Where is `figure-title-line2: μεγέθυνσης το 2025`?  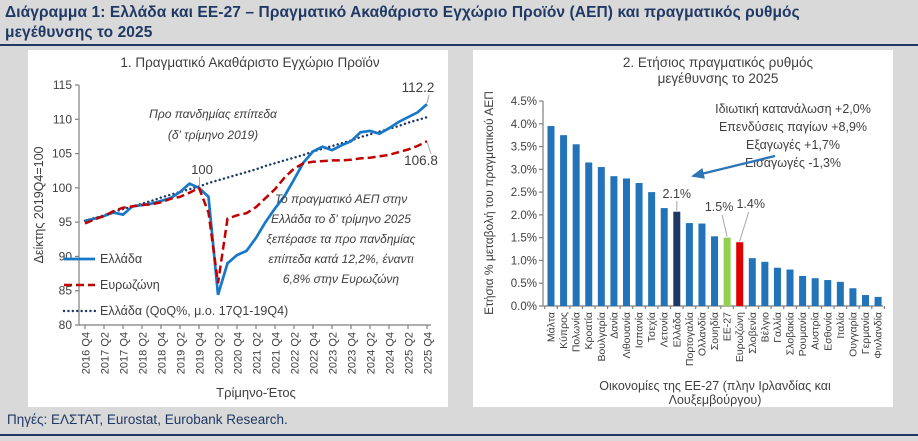
figure-title-line2: μεγέθυνσης το 2025 is located at coordinates (79, 33).